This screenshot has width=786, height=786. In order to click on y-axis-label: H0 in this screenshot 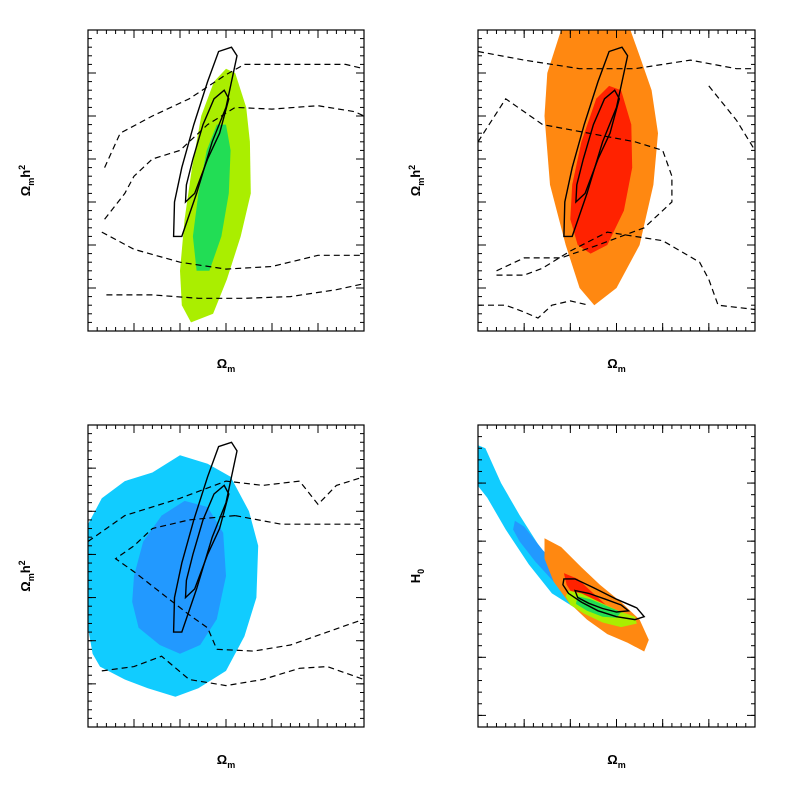, I will do `click(417, 576)`.